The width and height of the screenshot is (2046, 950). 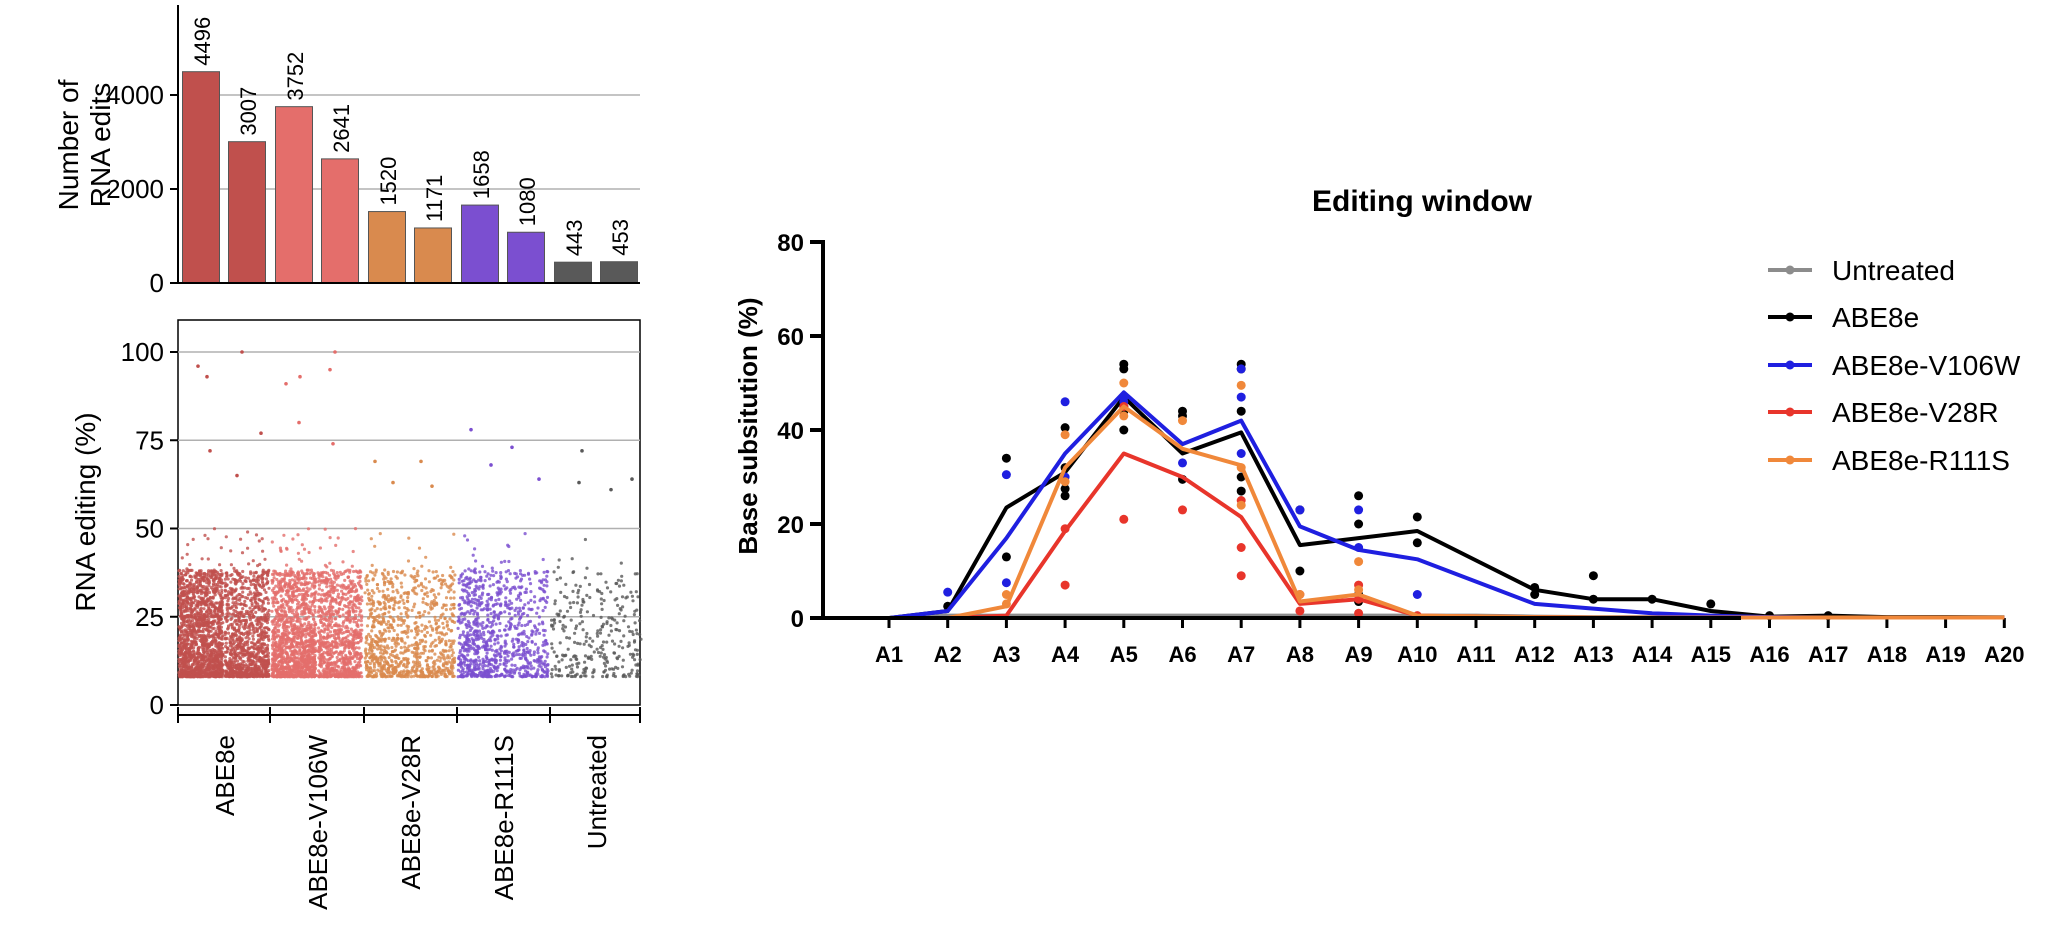 What do you see at coordinates (100, 145) in the screenshot?
I see `bar-ylabel-line2: RNA edits` at bounding box center [100, 145].